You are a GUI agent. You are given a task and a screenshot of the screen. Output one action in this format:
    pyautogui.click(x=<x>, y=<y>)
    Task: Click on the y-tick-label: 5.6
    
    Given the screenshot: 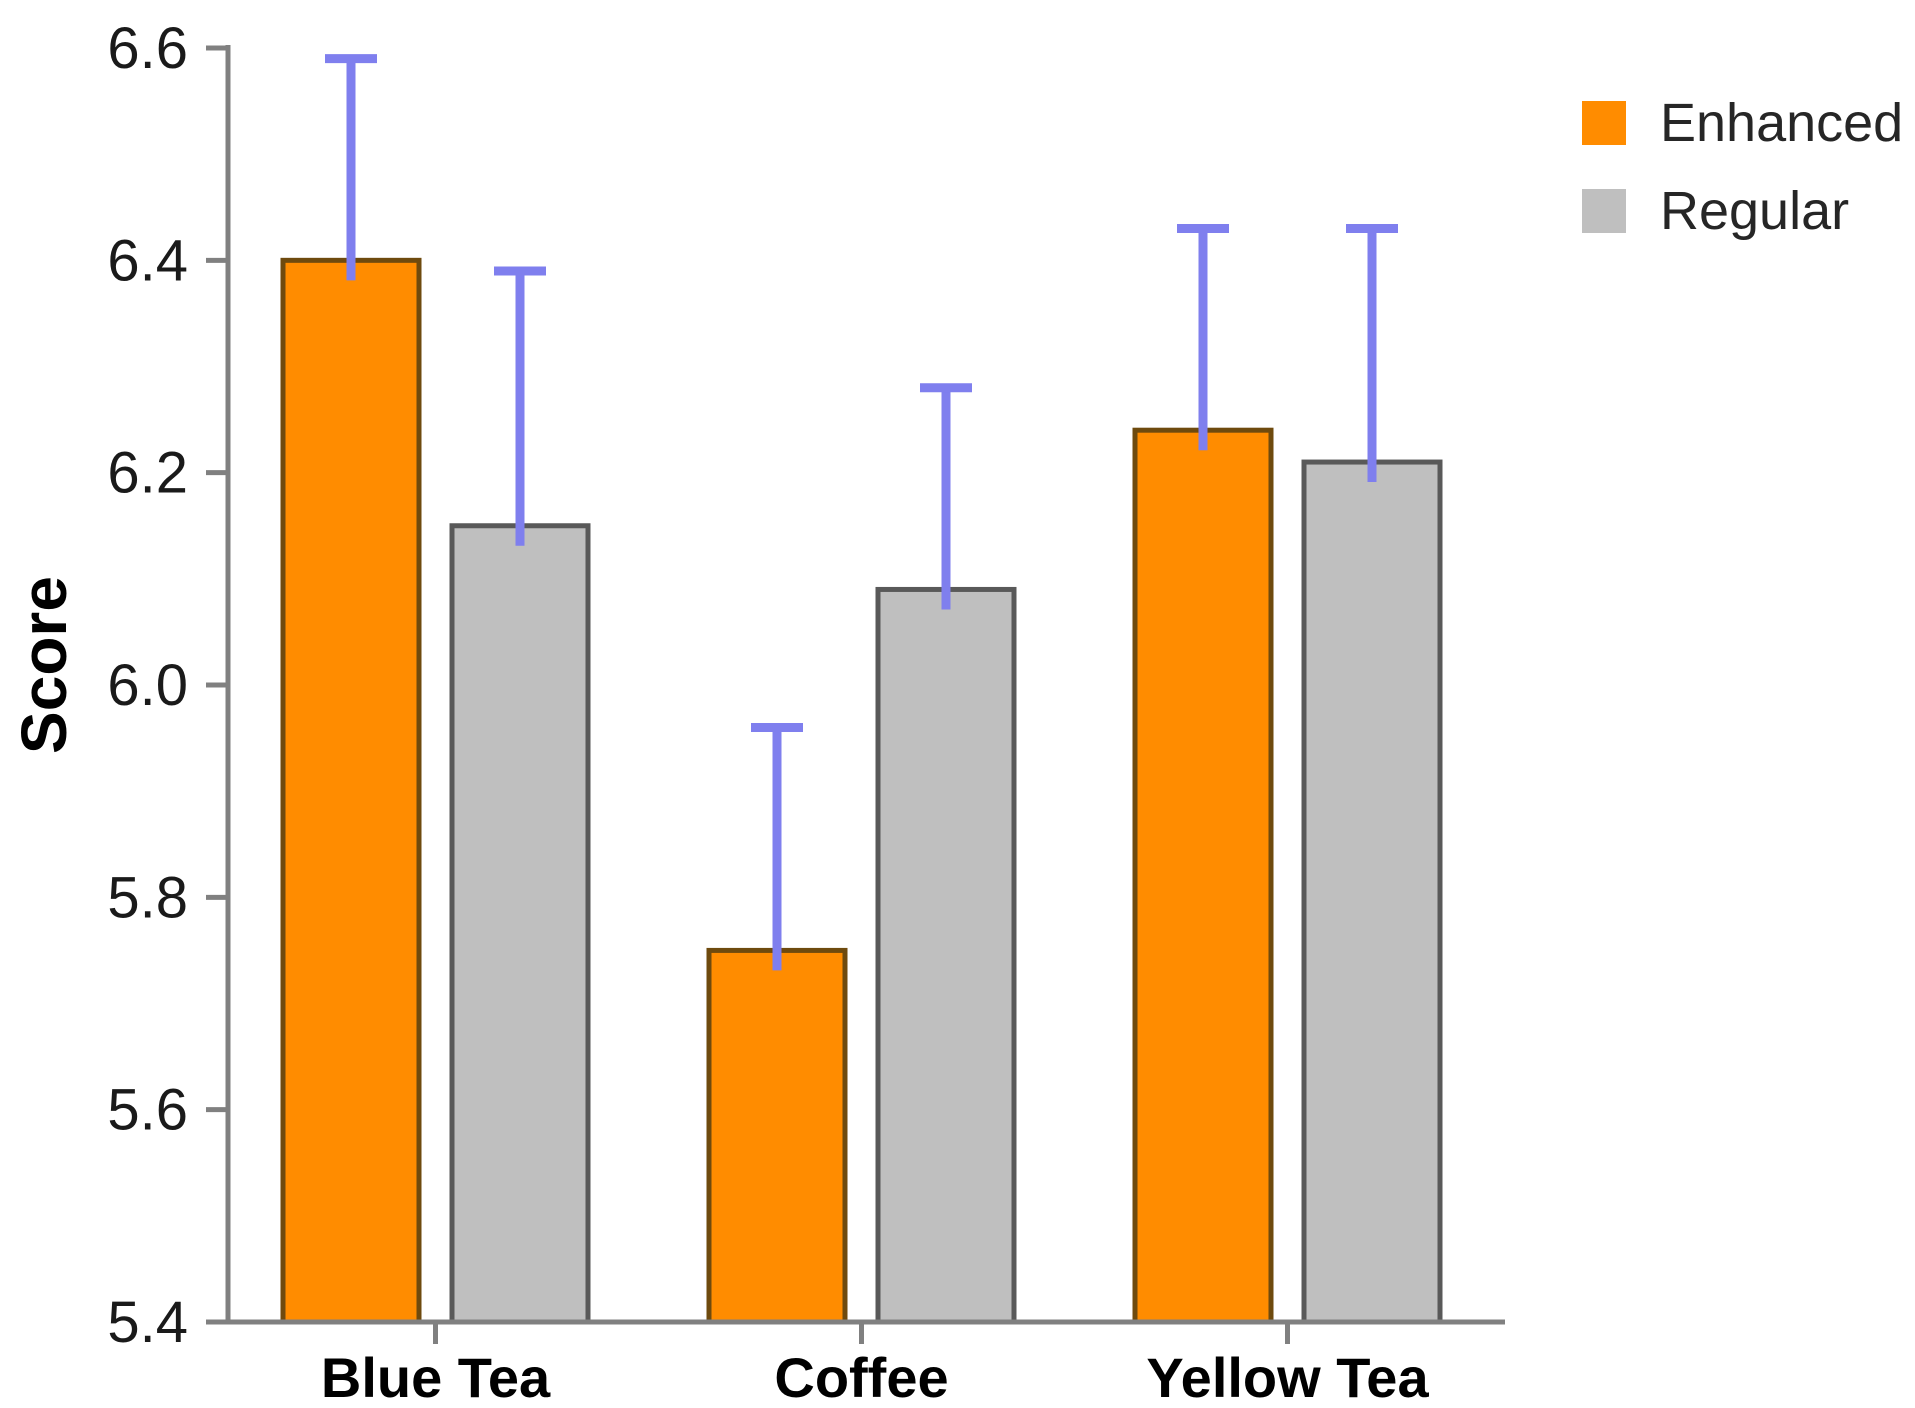 What is the action you would take?
    pyautogui.click(x=147, y=1110)
    